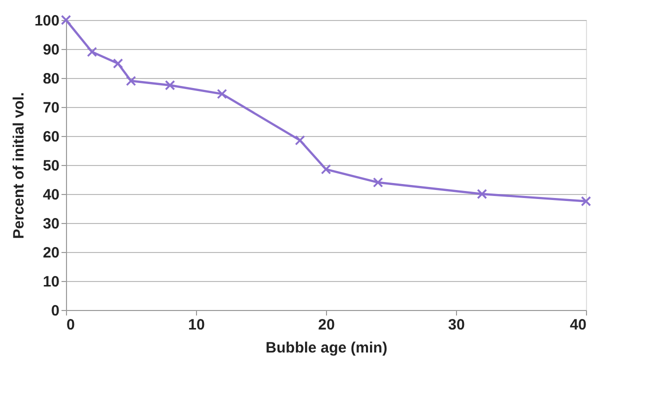 Image resolution: width=650 pixels, height=400 pixels. I want to click on y-tick-label: 20, so click(51, 253).